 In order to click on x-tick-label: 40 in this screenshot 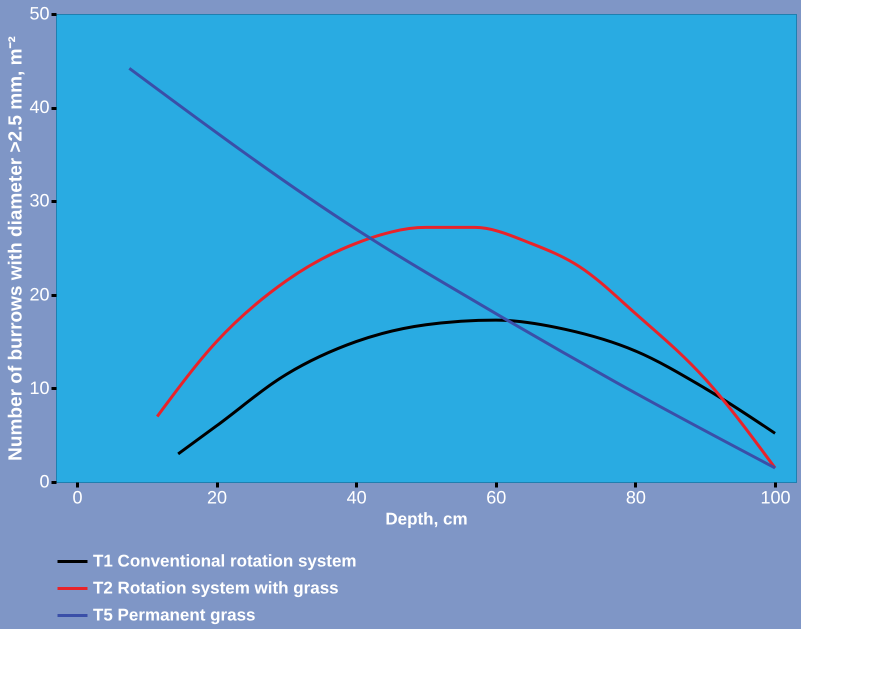, I will do `click(356, 498)`.